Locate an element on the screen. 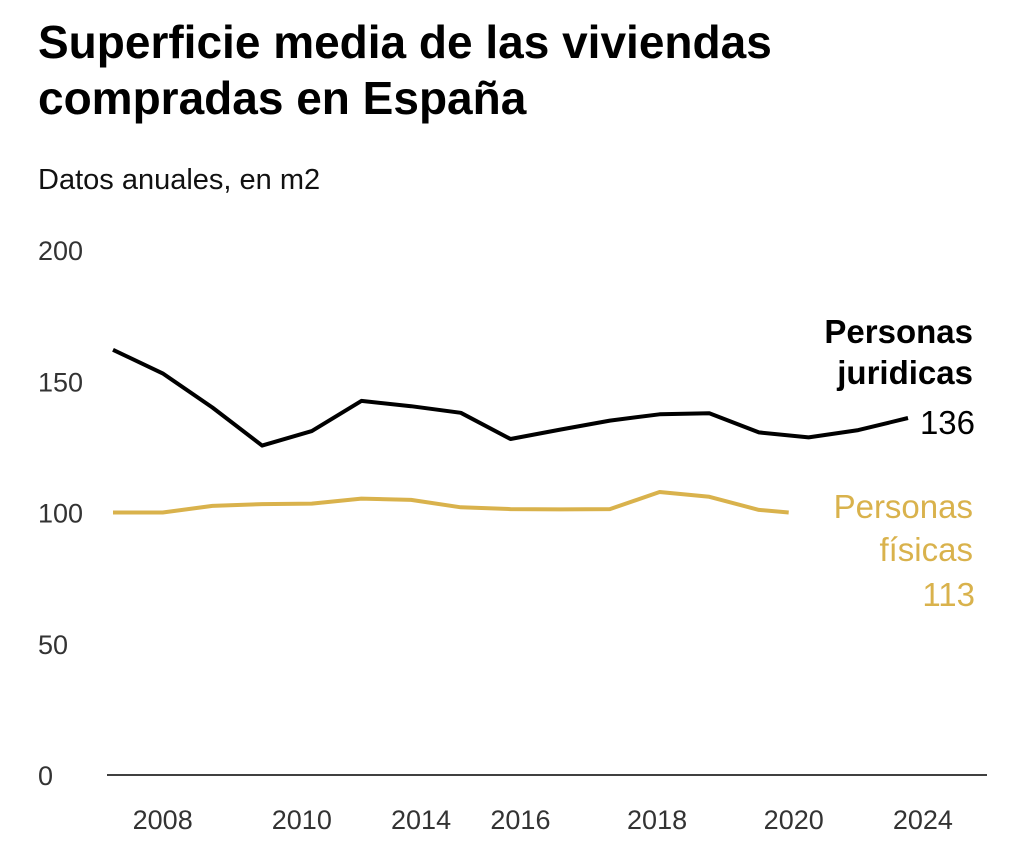 The height and width of the screenshot is (858, 1024). y-tick-label: 200 is located at coordinates (60, 251).